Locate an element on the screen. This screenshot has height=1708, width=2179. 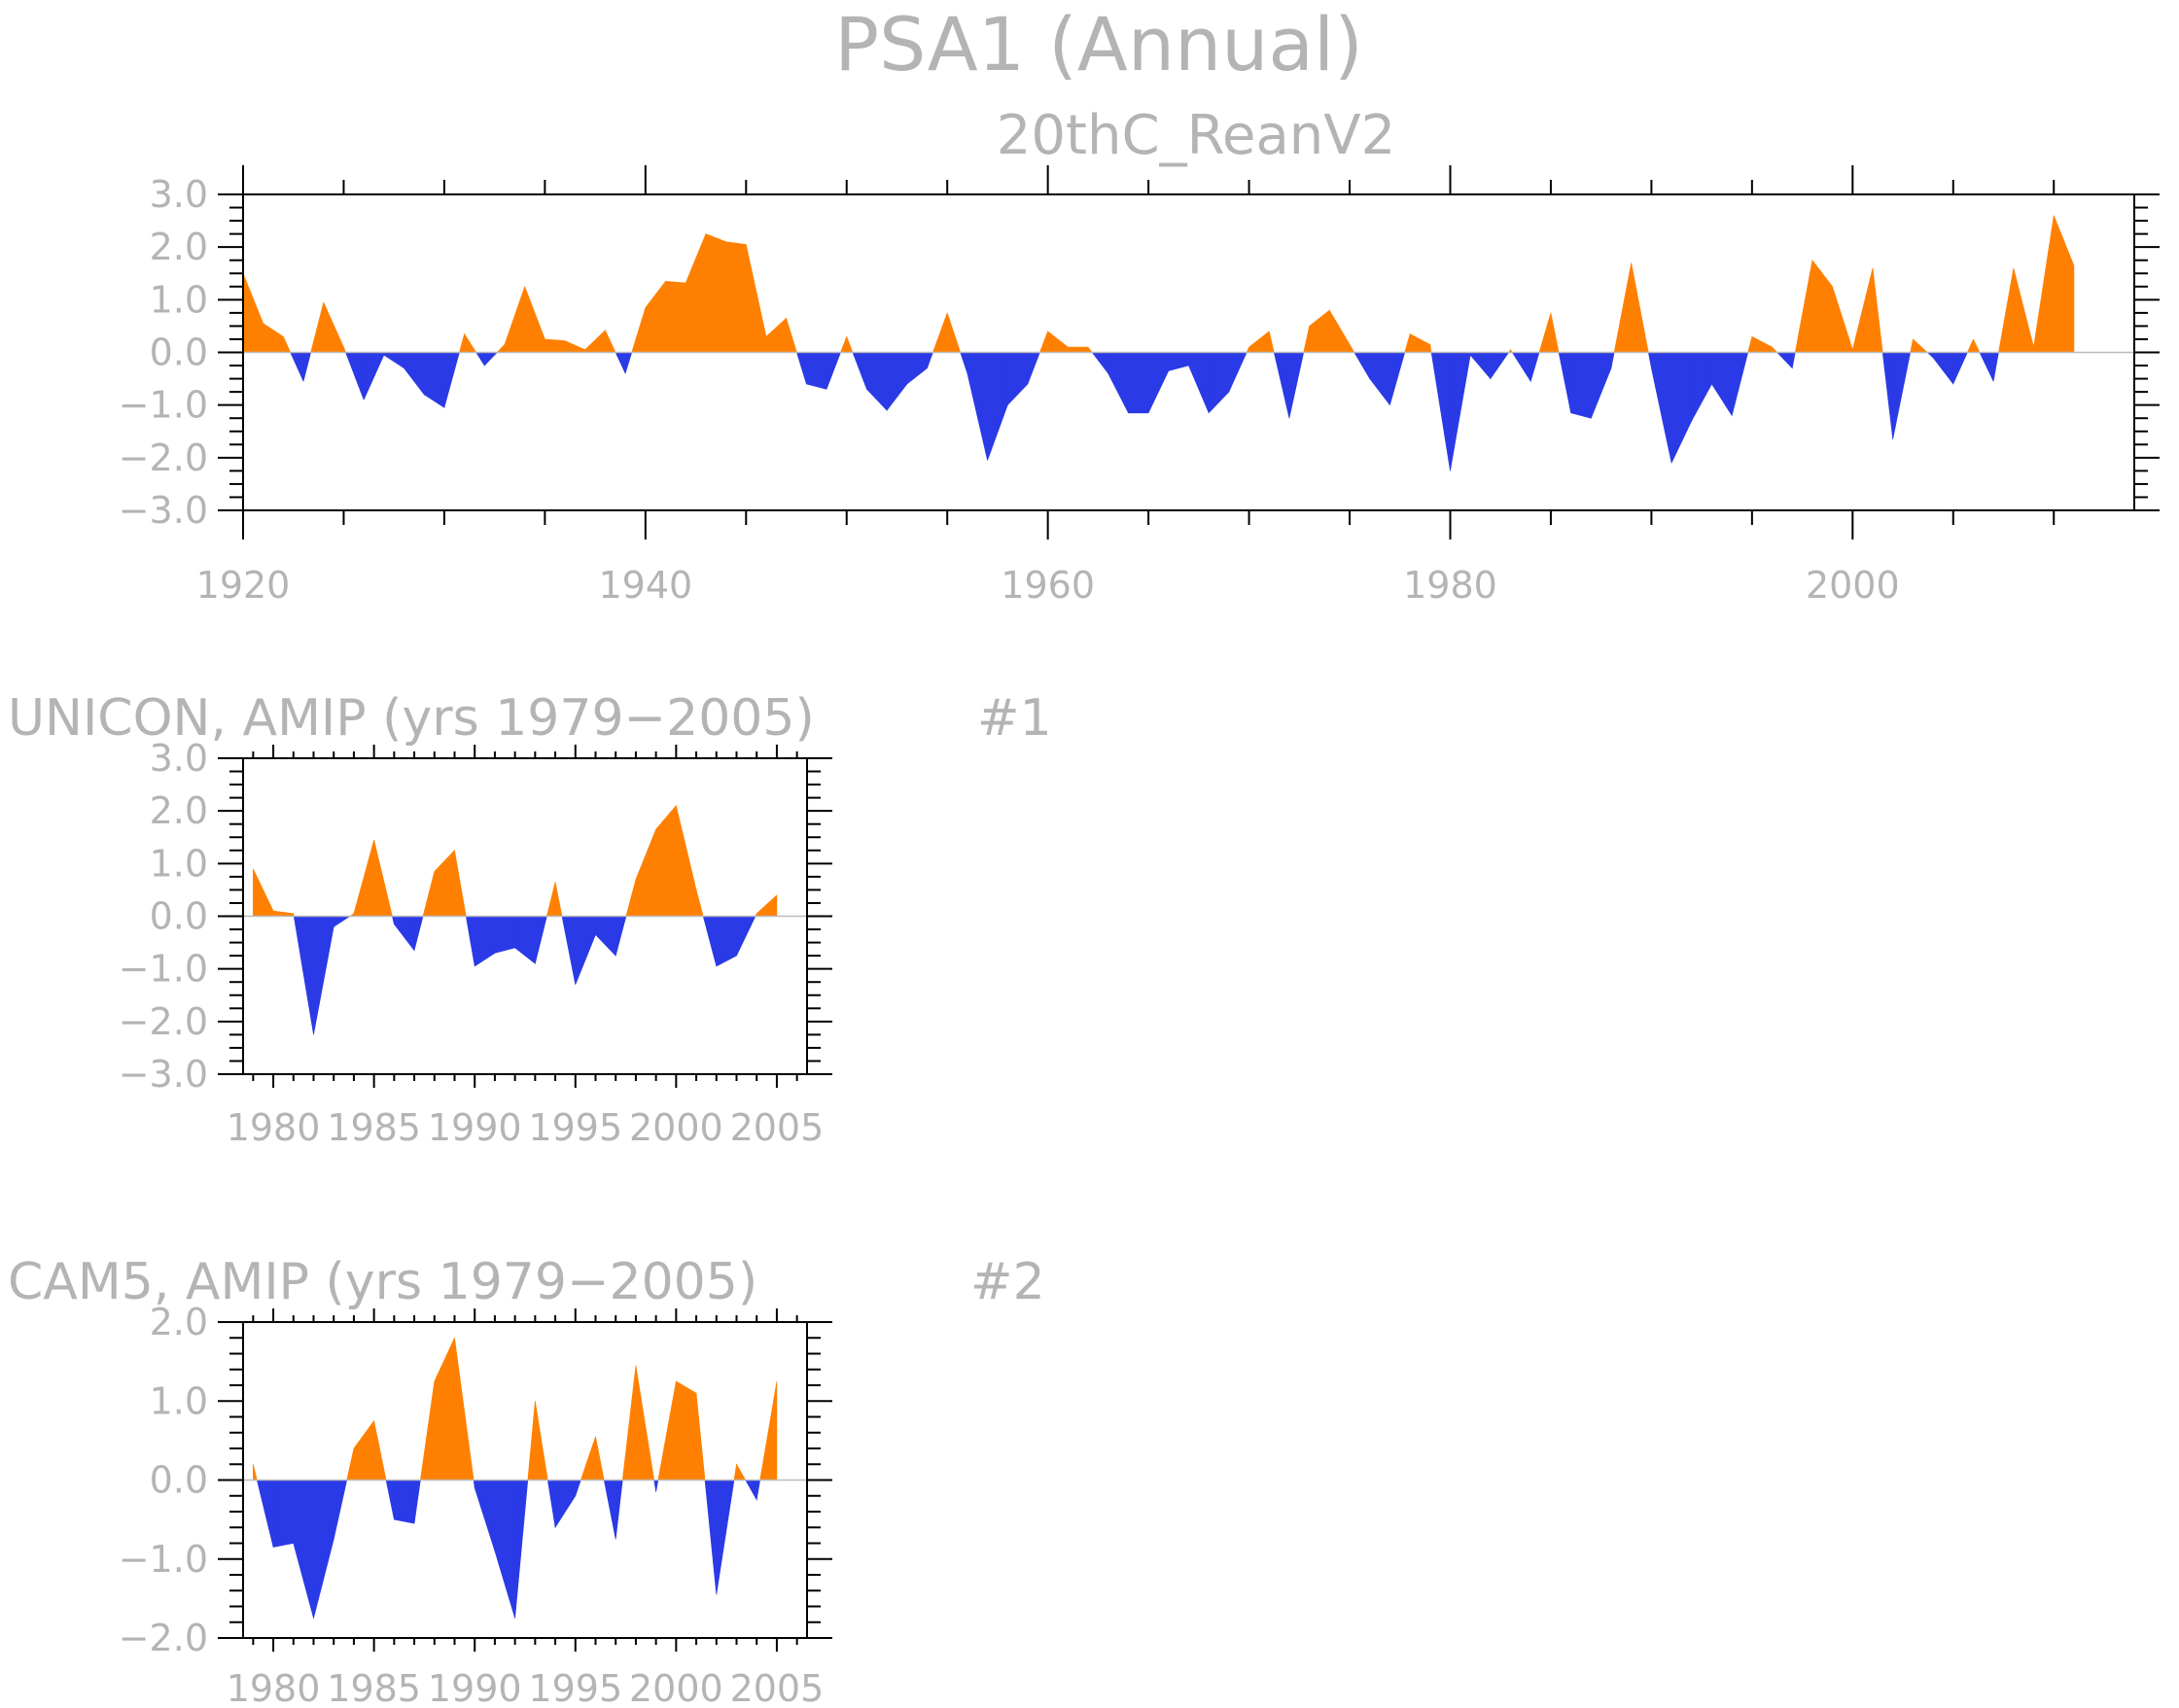
y-tick-label: 0.0 is located at coordinates (179, 353).